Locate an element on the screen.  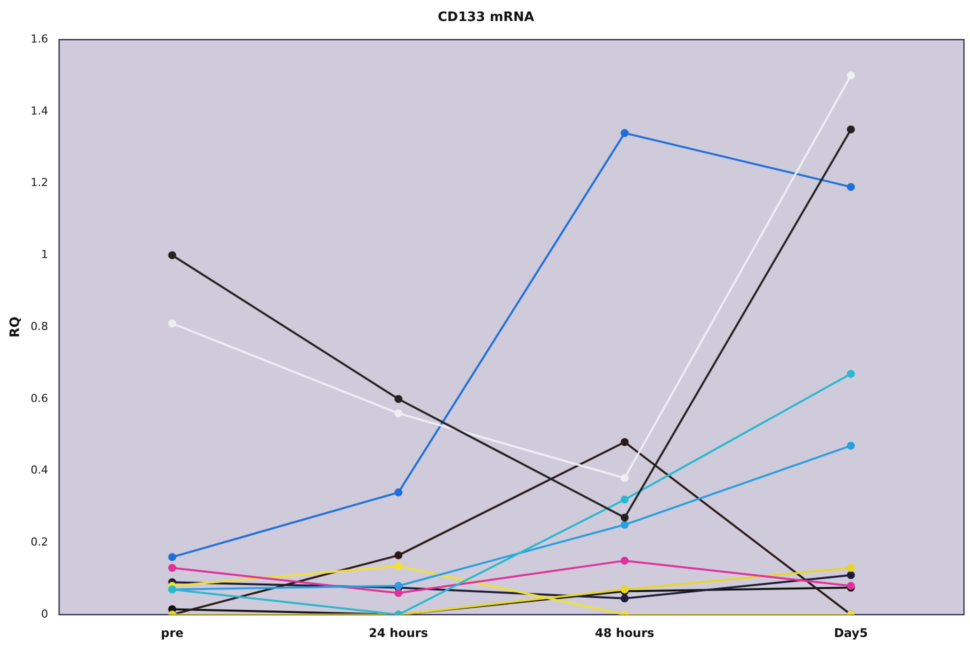
chart-title: CD133 mRNA is located at coordinates (486, 18).